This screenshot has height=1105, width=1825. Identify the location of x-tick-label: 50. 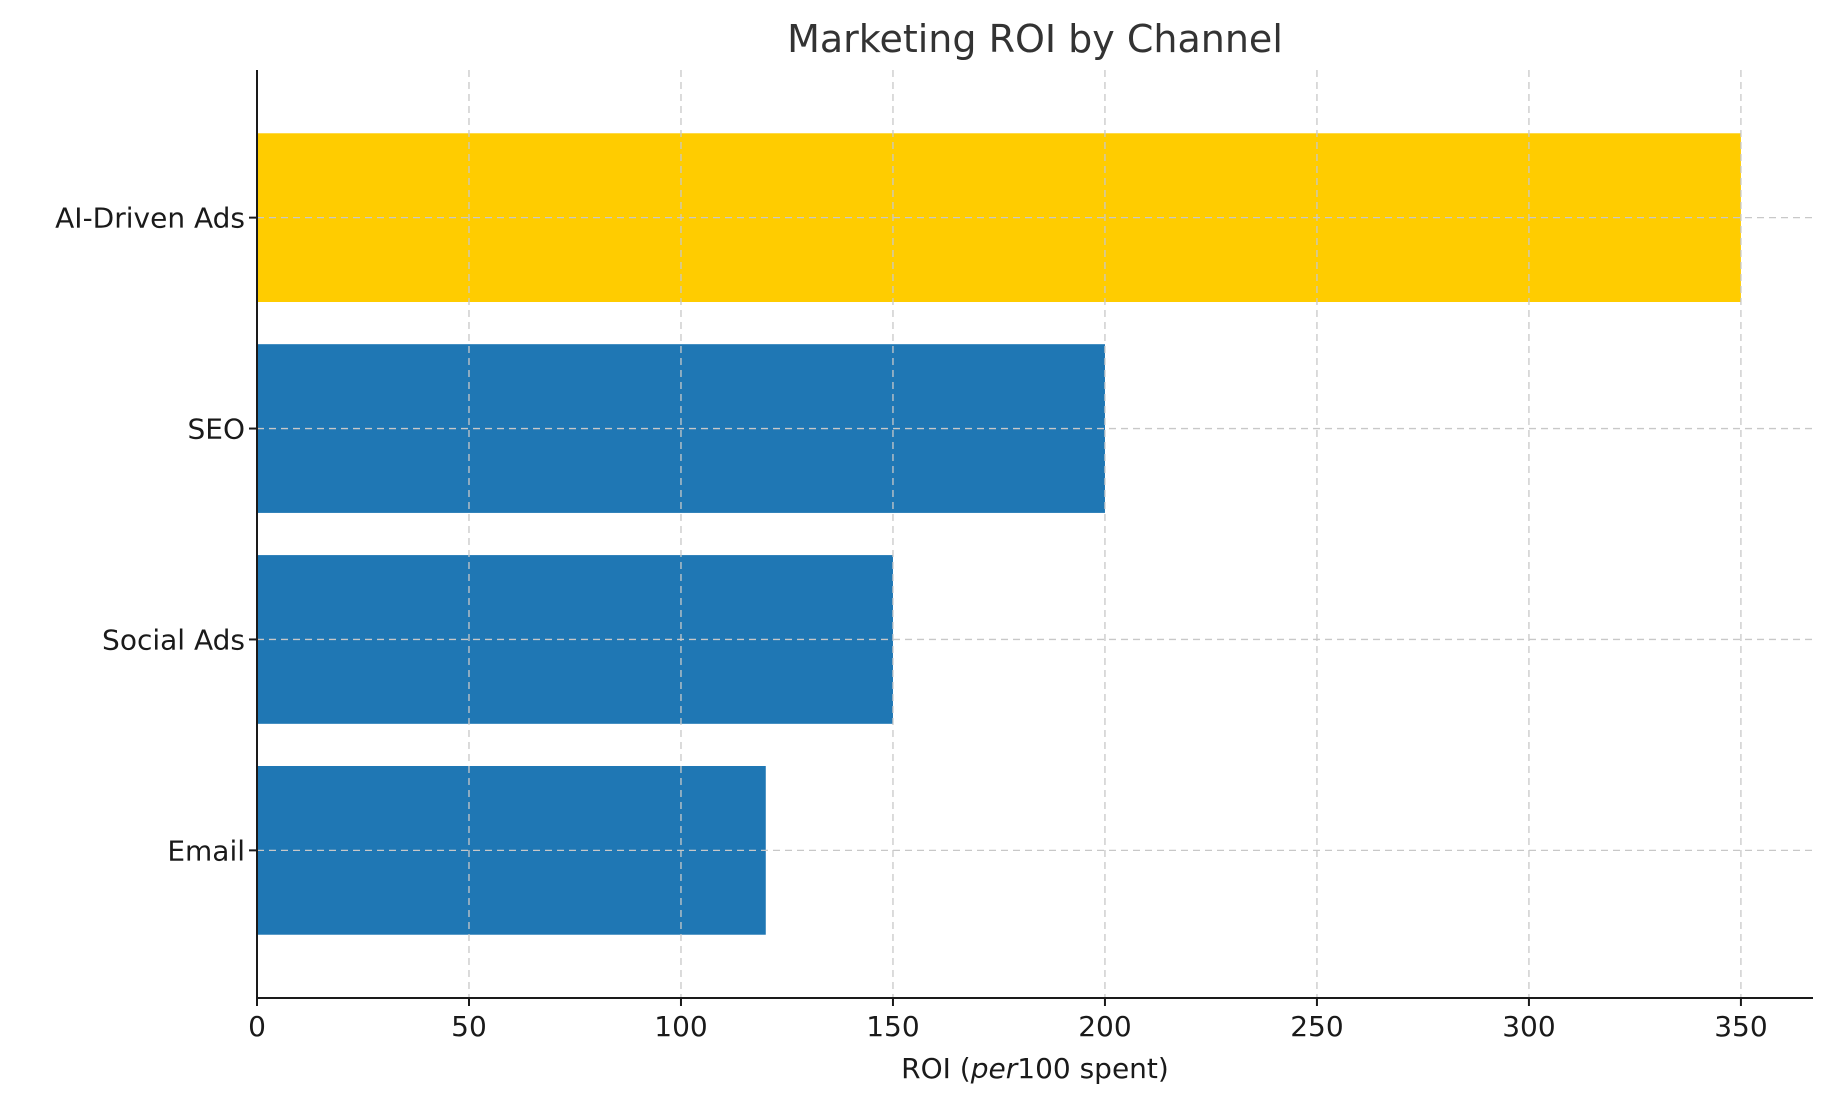
(469, 1026).